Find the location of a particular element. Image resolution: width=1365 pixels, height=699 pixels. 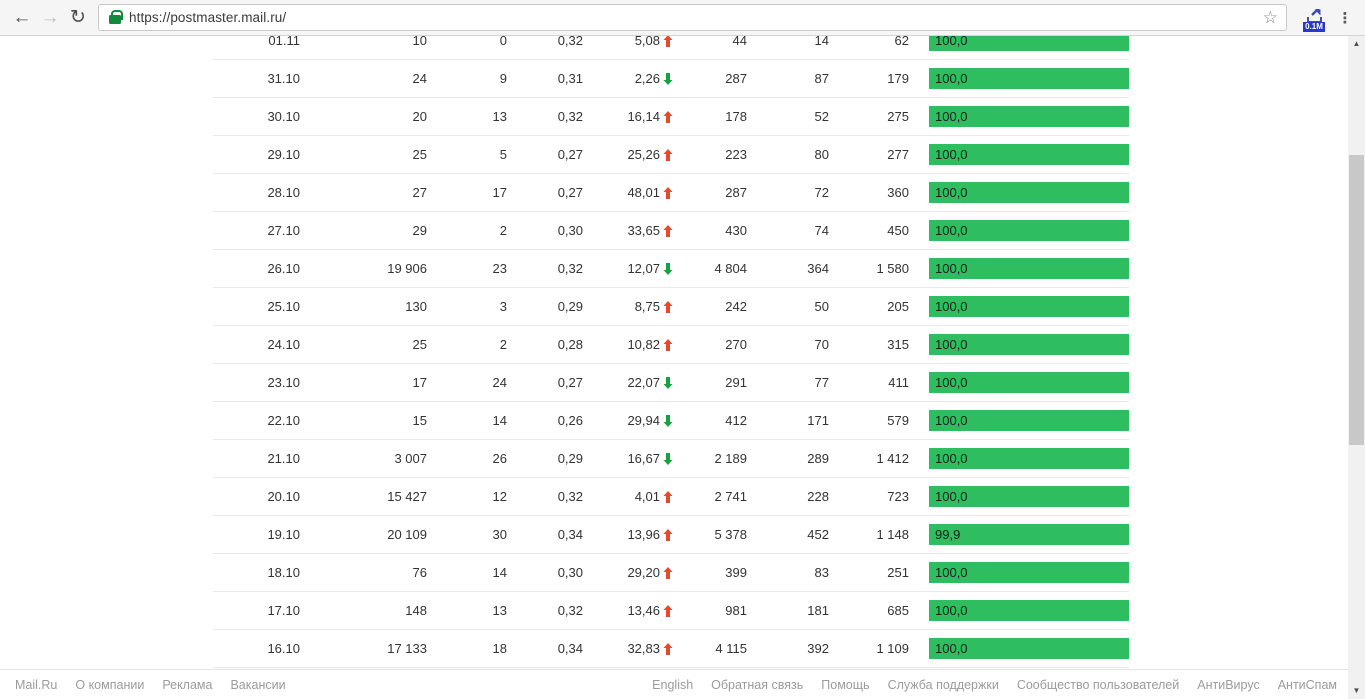

scrollbar-thumb is located at coordinates (1356, 300).